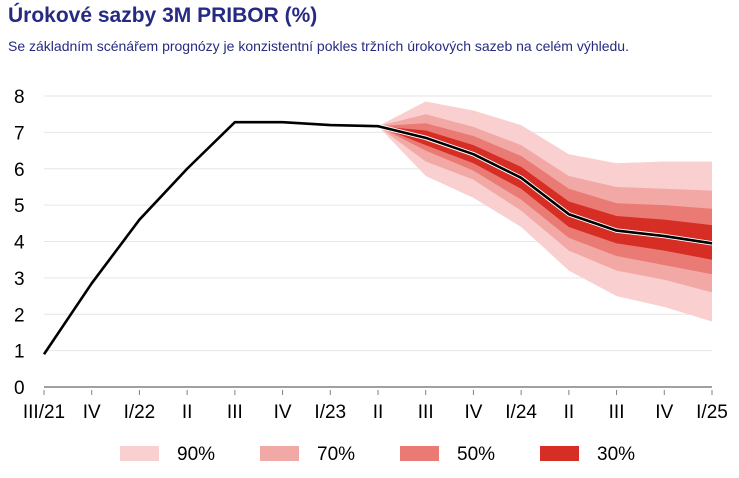  I want to click on legend-label: 70%, so click(336, 454).